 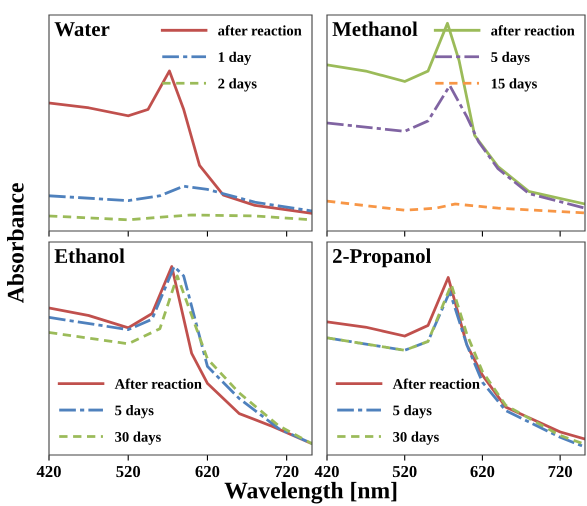 I want to click on x-axis-title: Wavelength [nm], so click(x=310, y=493).